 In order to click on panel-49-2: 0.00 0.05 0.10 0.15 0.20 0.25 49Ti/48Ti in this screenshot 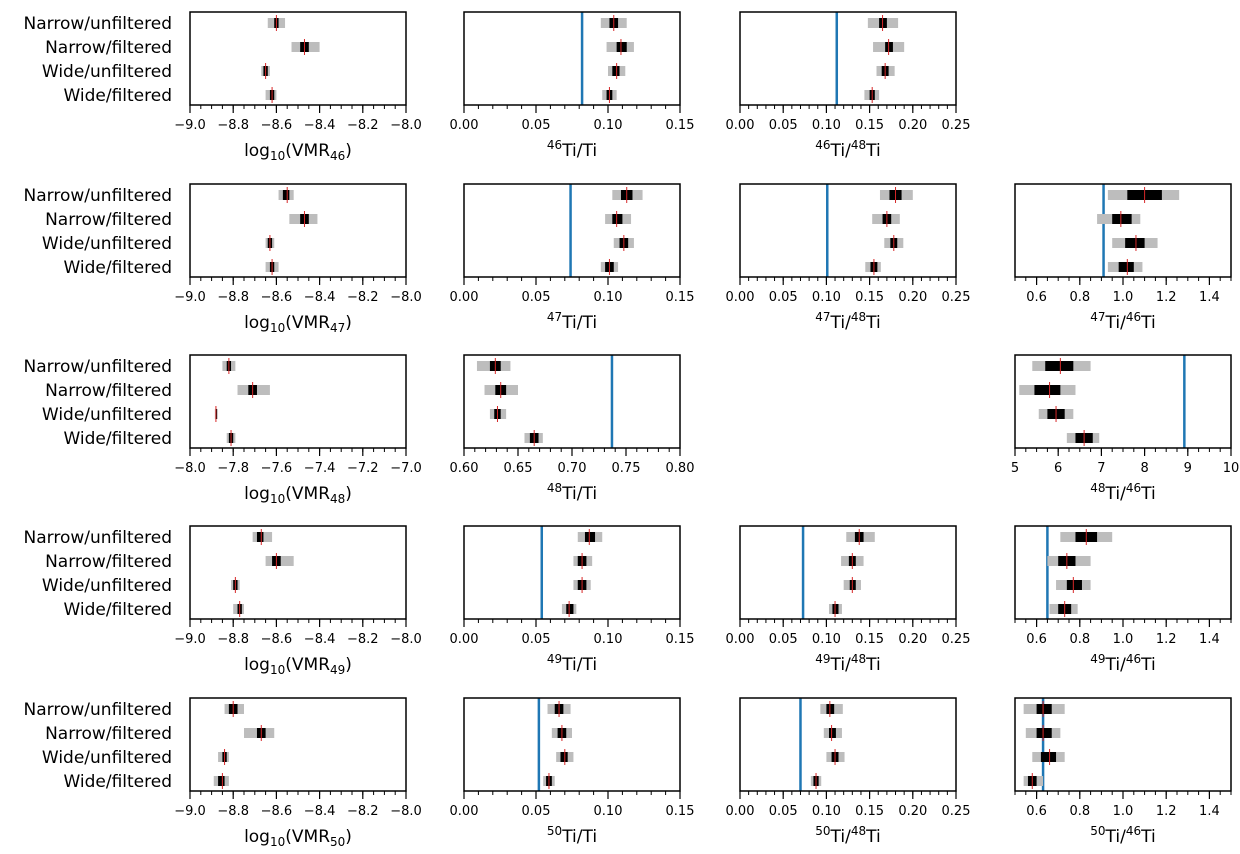, I will do `click(848, 600)`.